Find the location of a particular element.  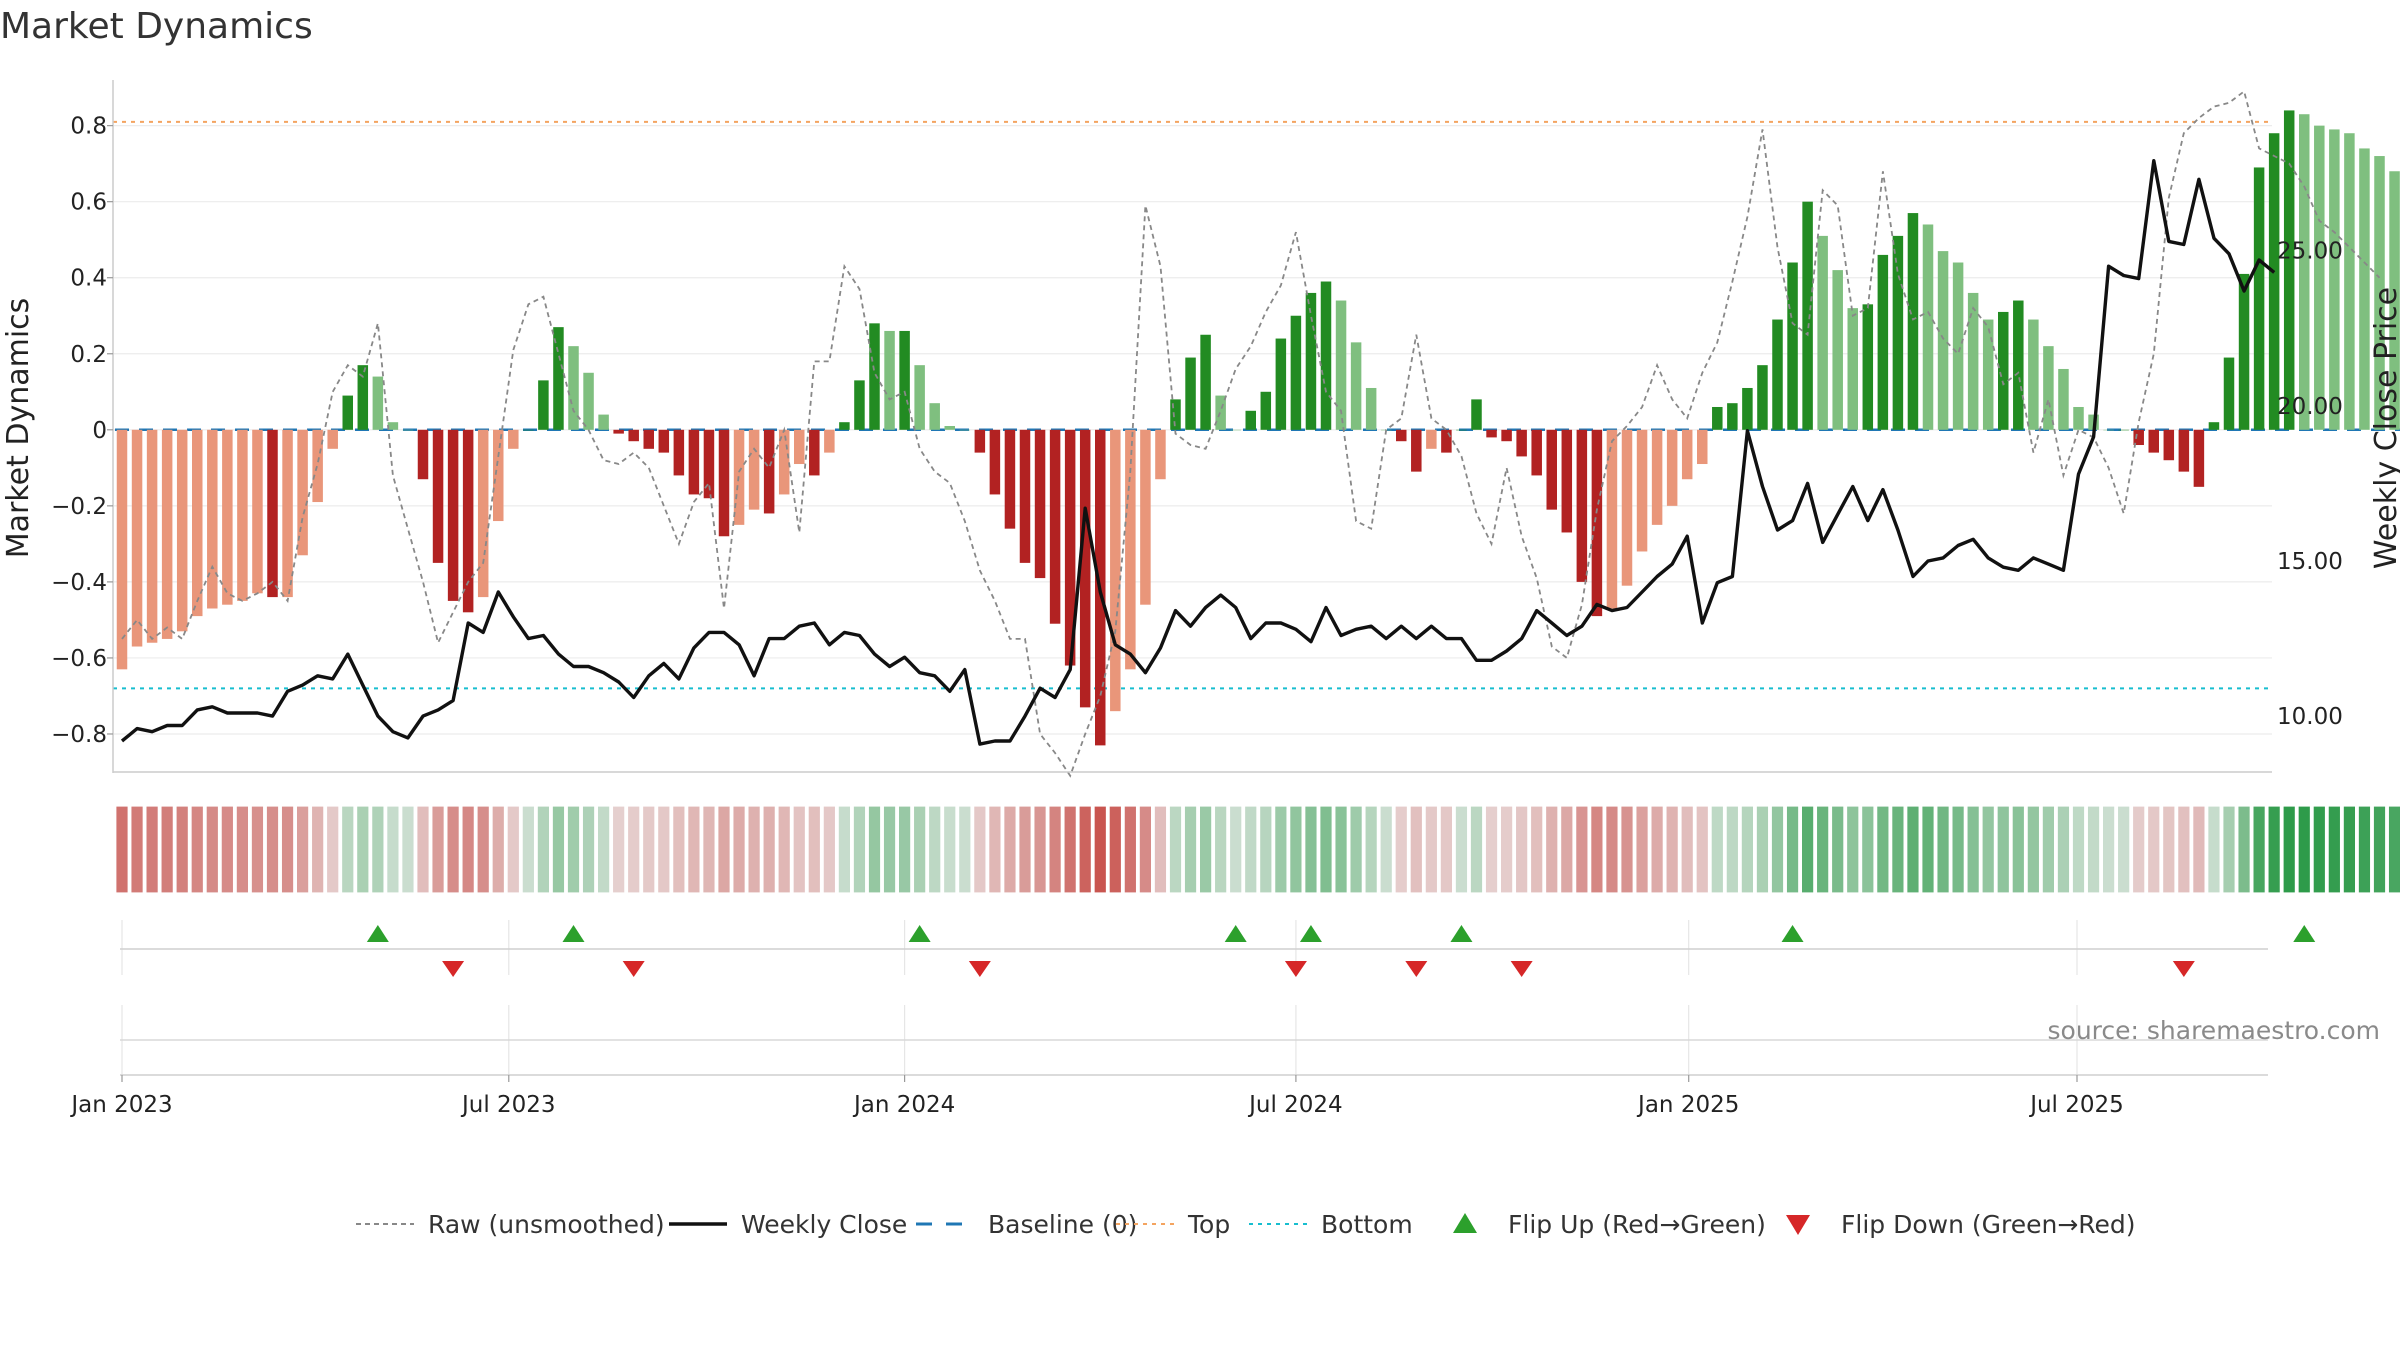

legend-label: Raw (unsmoothed) is located at coordinates (546, 1224).